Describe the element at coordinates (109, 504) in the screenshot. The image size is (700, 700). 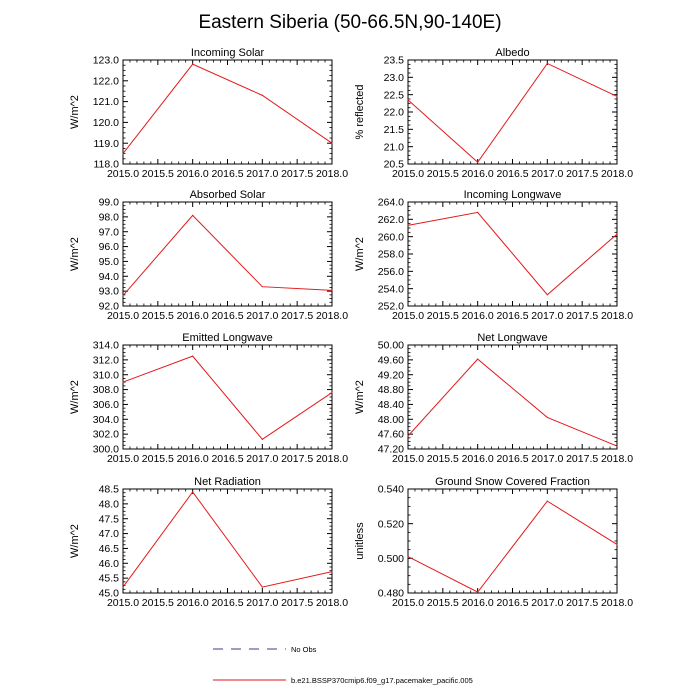
I see `y-tick-label: 48.0` at that location.